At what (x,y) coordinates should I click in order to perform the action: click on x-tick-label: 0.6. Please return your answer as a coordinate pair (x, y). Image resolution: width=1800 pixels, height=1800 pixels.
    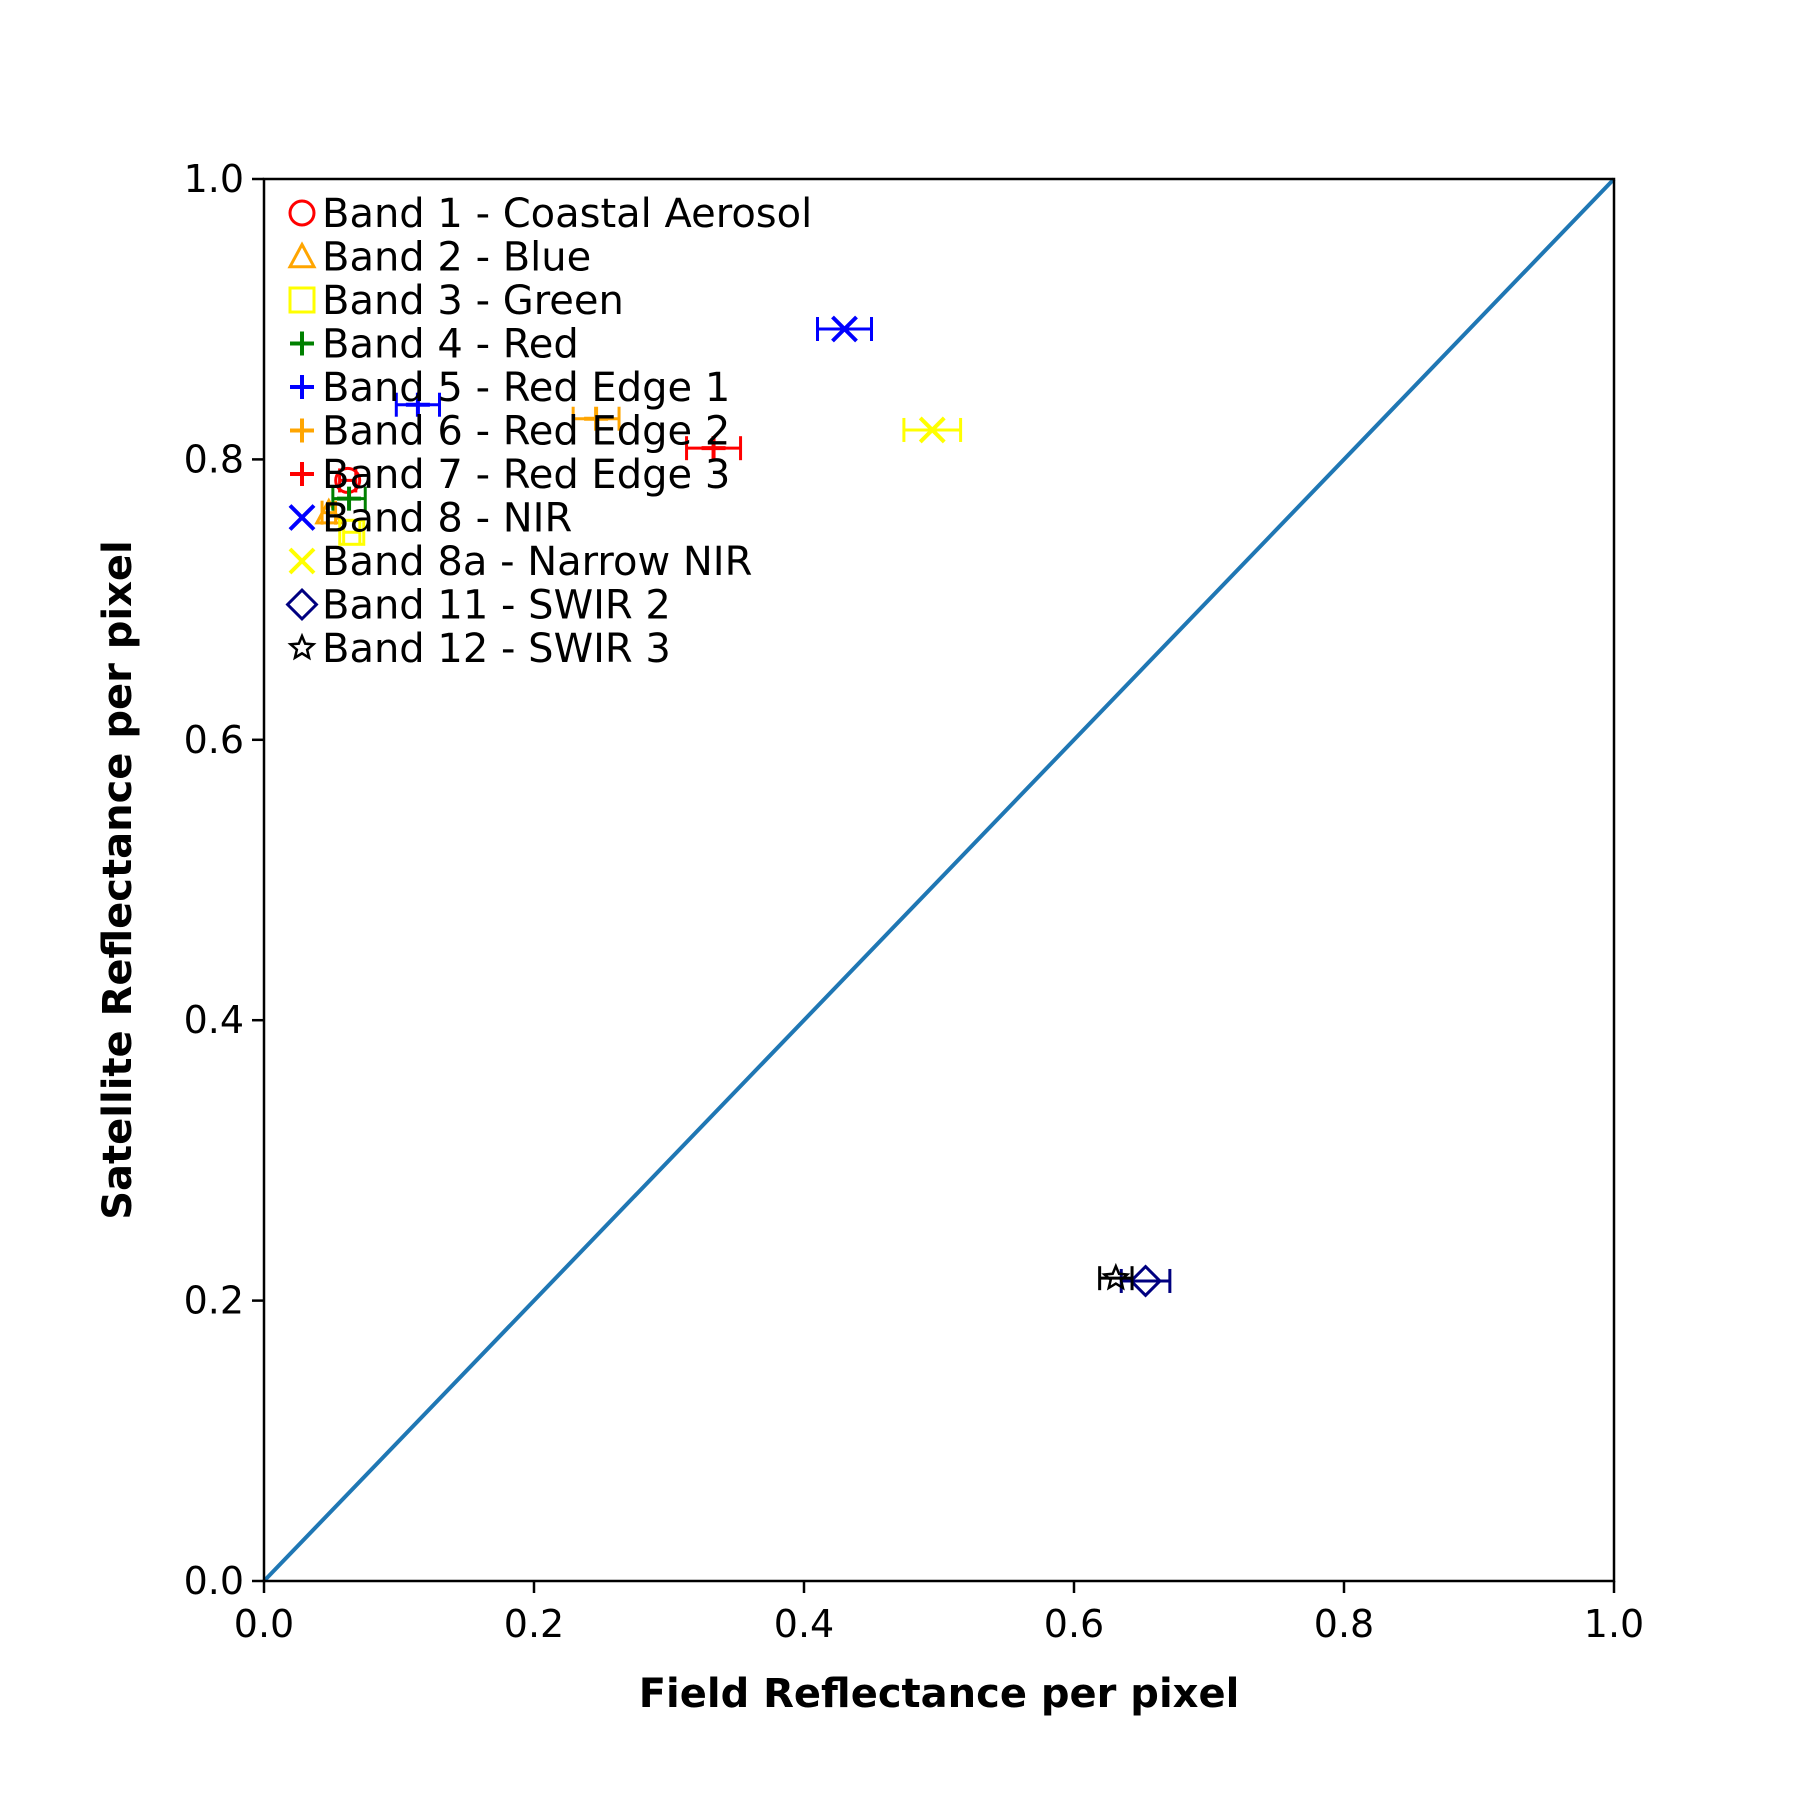
    Looking at the image, I should click on (1074, 1624).